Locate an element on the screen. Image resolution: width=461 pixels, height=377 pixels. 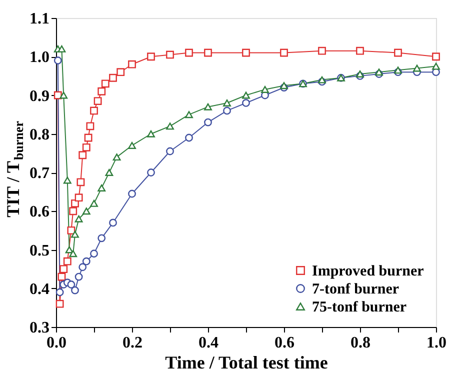
x-tick-label: 0.6 is located at coordinates (284, 343).